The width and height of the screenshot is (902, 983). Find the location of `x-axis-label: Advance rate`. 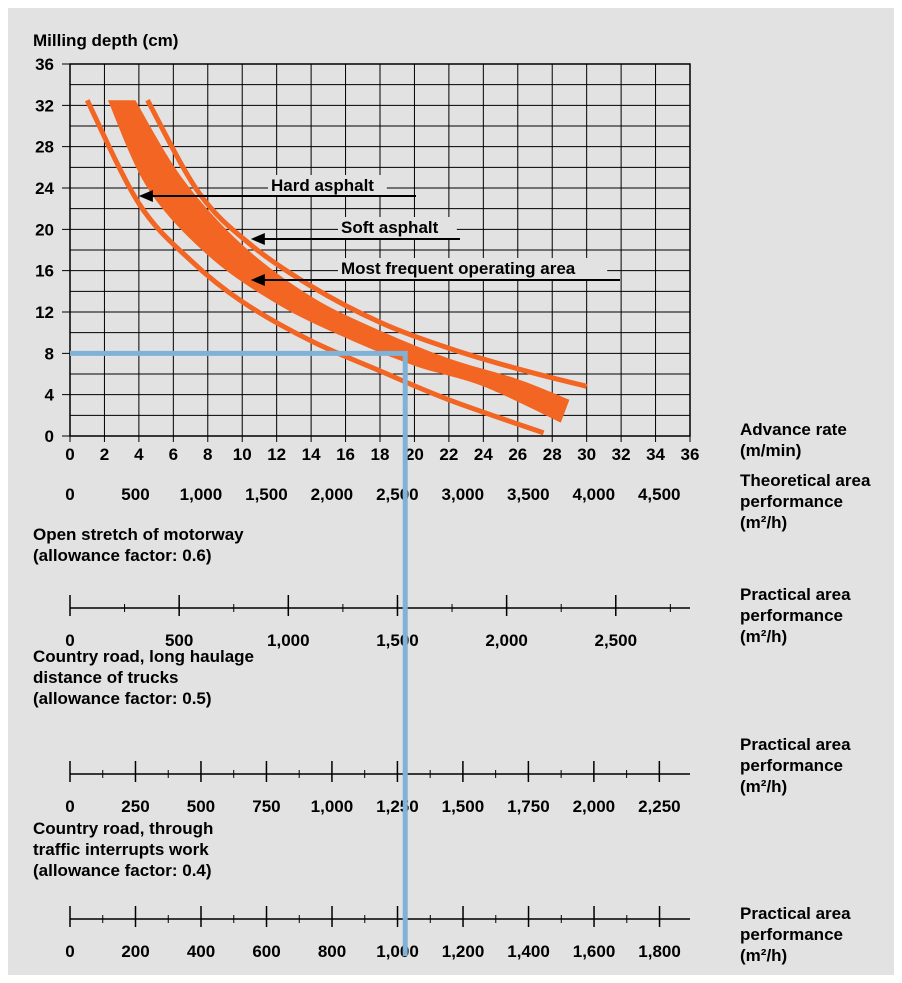

x-axis-label: Advance rate is located at coordinates (793, 429).